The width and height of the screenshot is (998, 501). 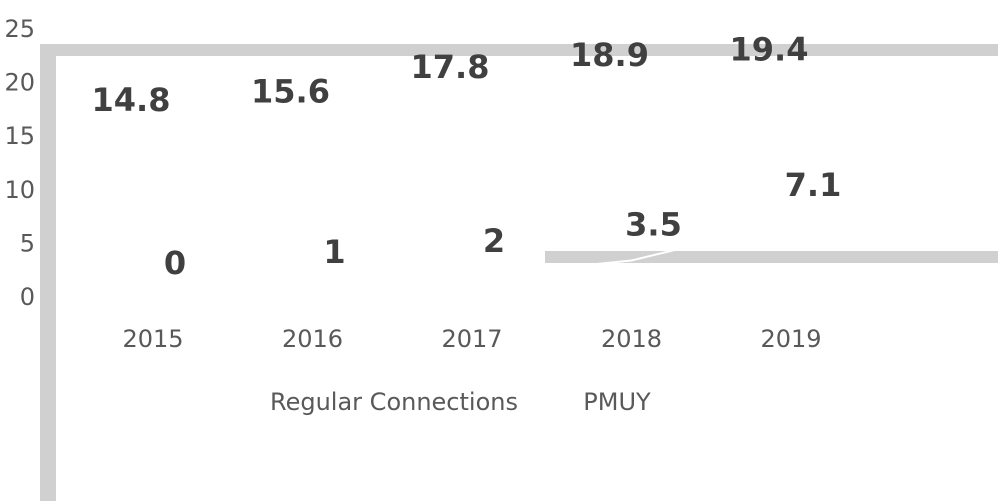 I want to click on x-tick-label: 2018, so click(x=631, y=339).